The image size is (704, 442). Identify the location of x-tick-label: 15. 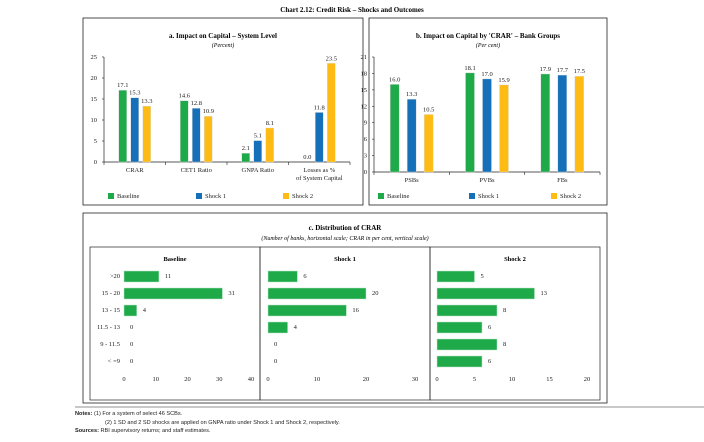
(549, 379).